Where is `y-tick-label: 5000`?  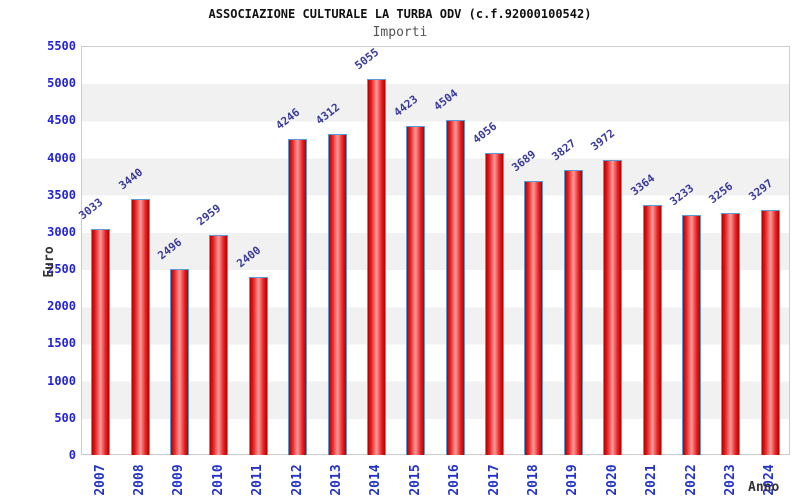 y-tick-label: 5000 is located at coordinates (61, 83).